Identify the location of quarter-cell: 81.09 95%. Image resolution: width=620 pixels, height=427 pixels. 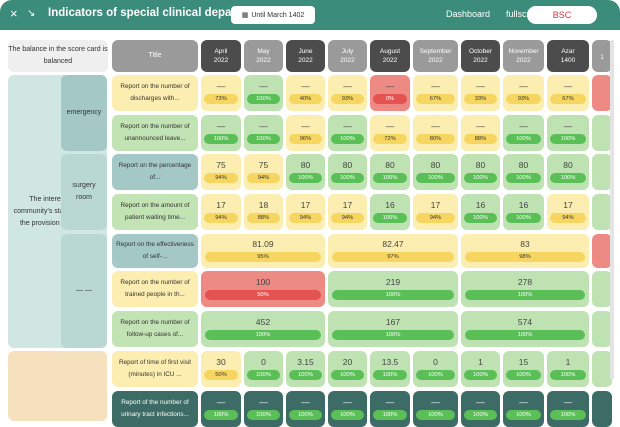
(263, 251).